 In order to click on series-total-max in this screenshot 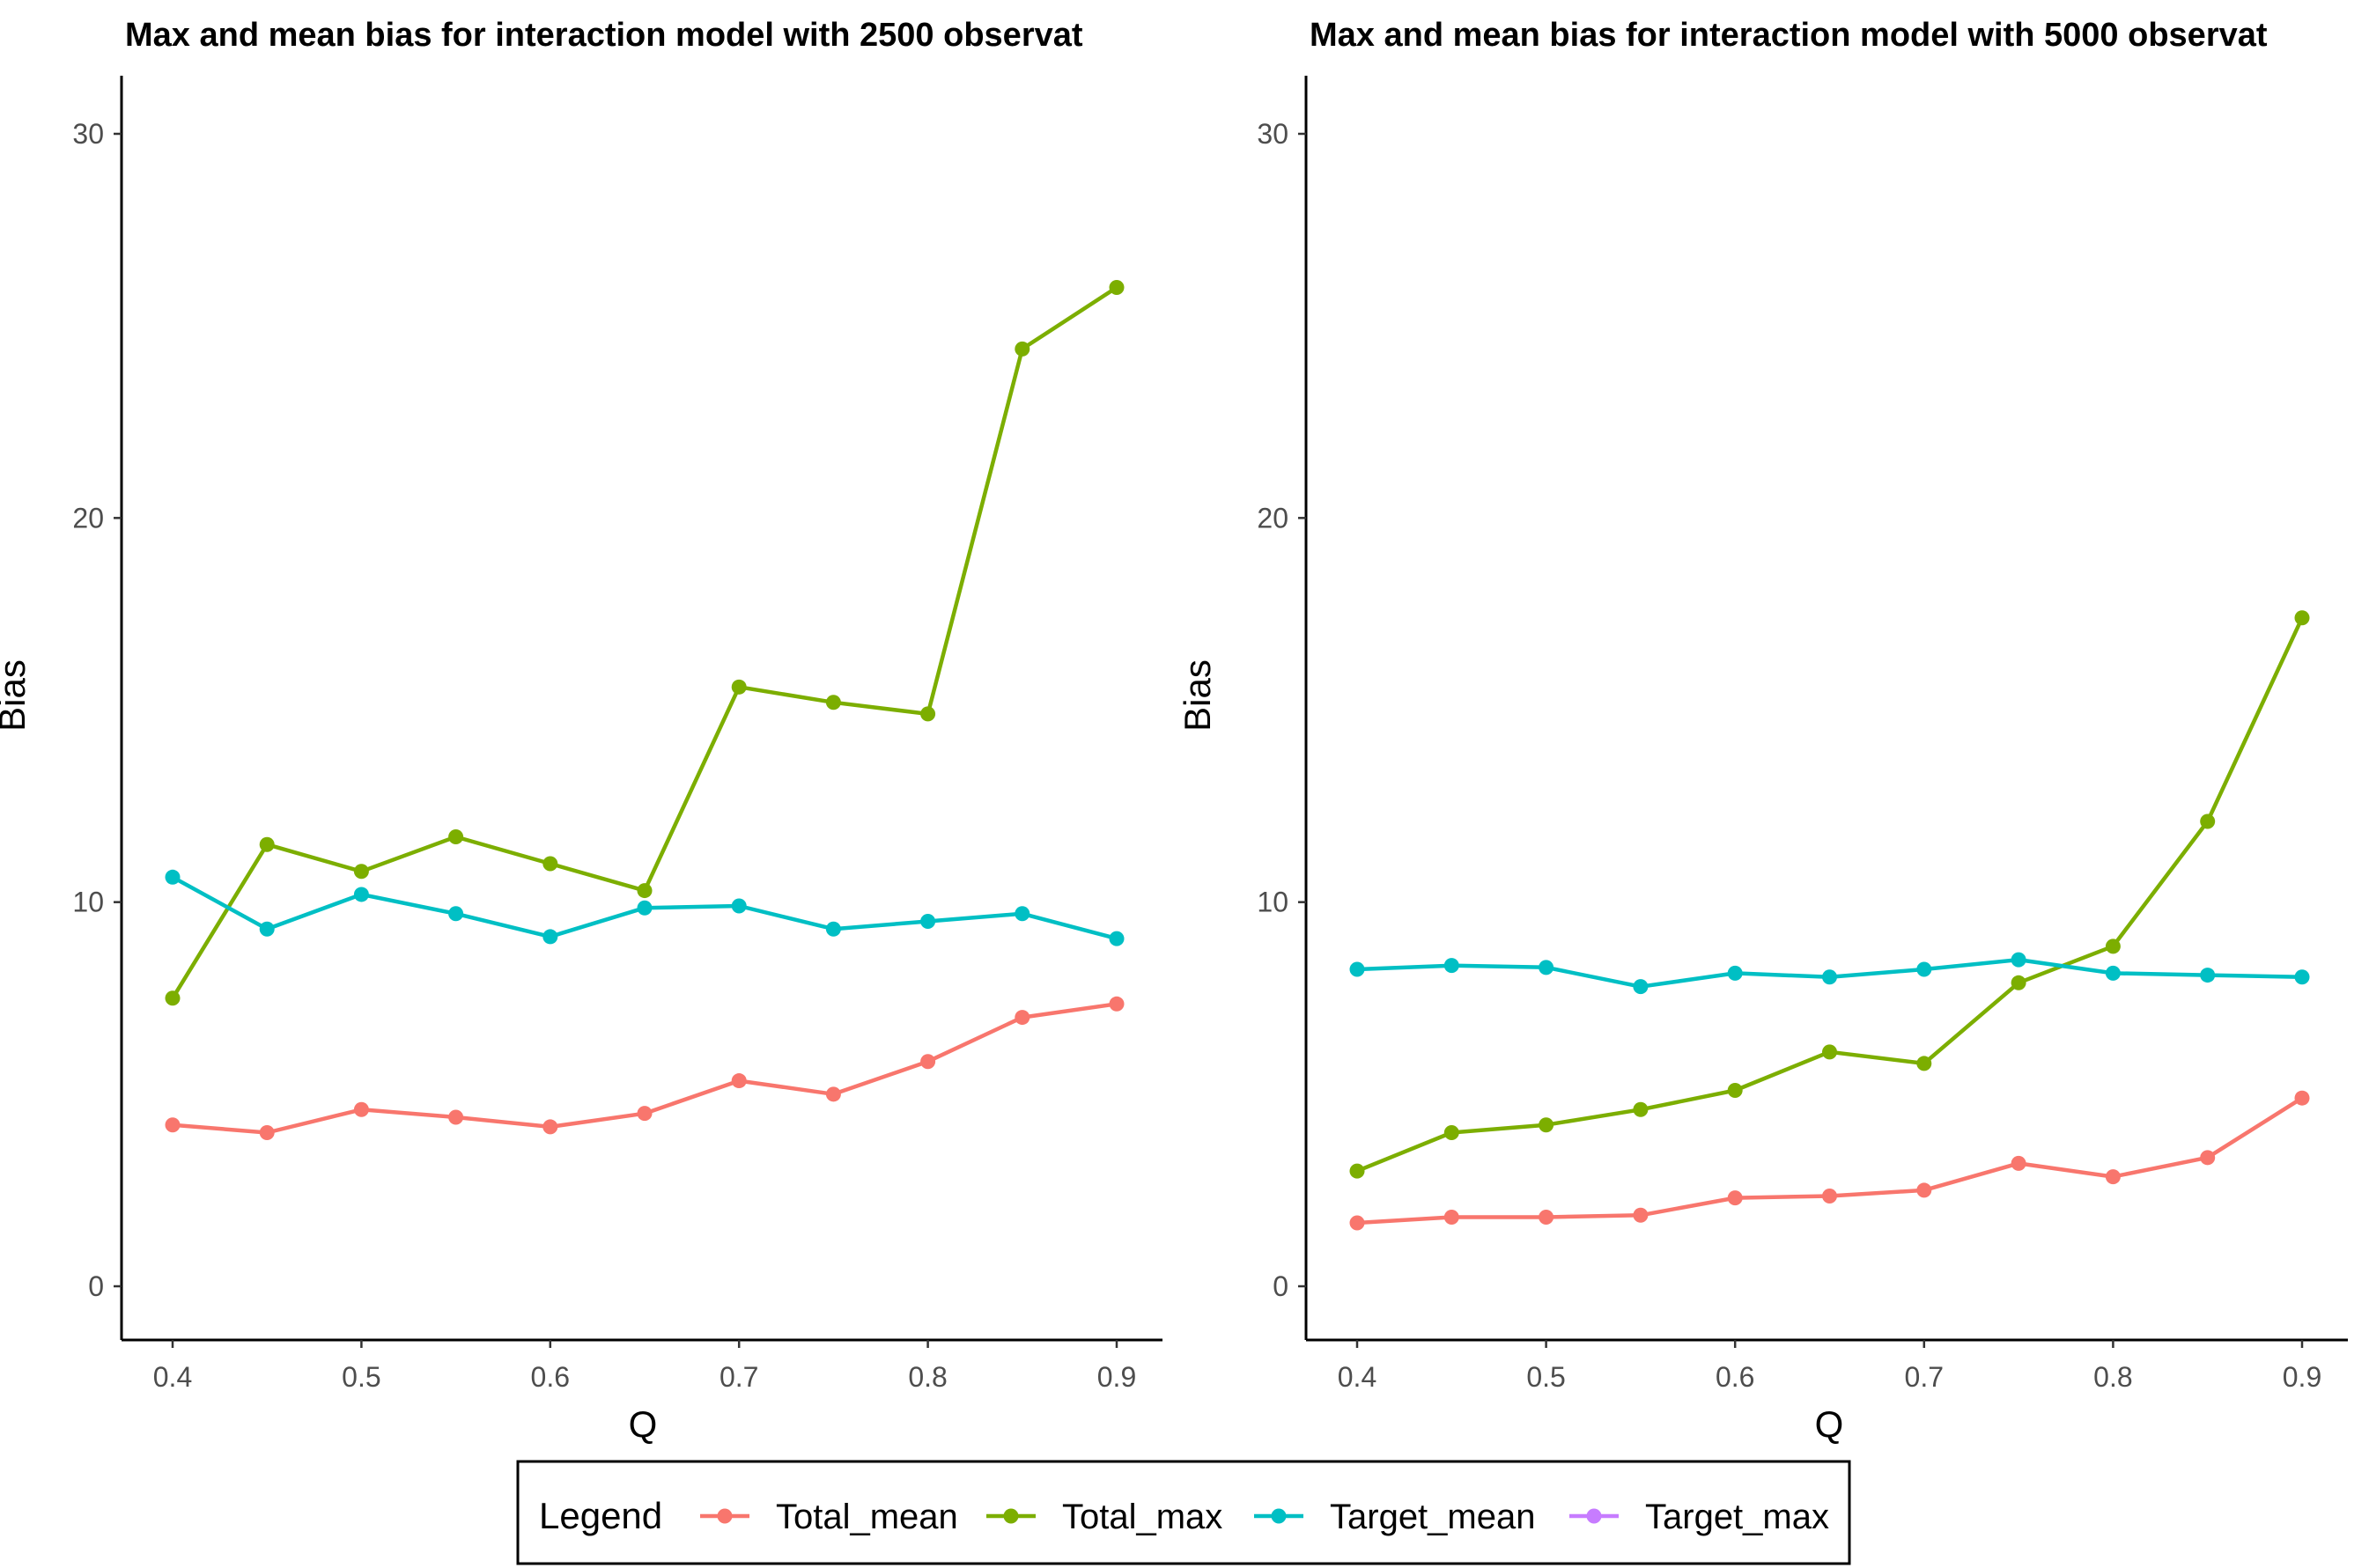, I will do `click(1829, 894)`.